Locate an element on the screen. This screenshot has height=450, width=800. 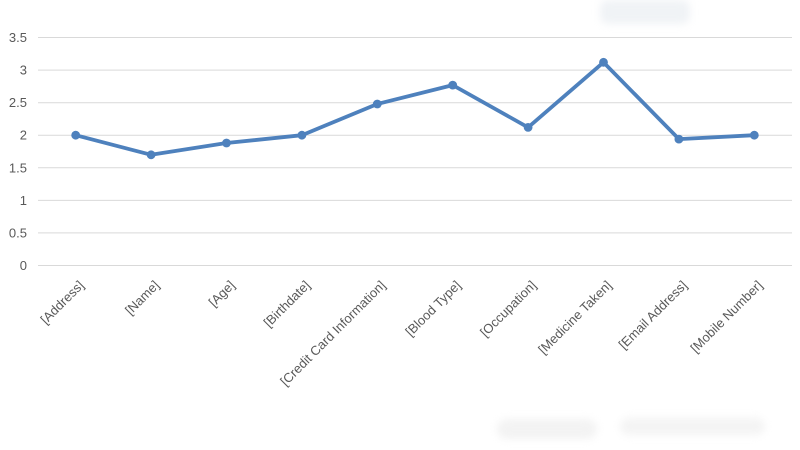
y-axis-tick-label: 3 is located at coordinates (23, 70).